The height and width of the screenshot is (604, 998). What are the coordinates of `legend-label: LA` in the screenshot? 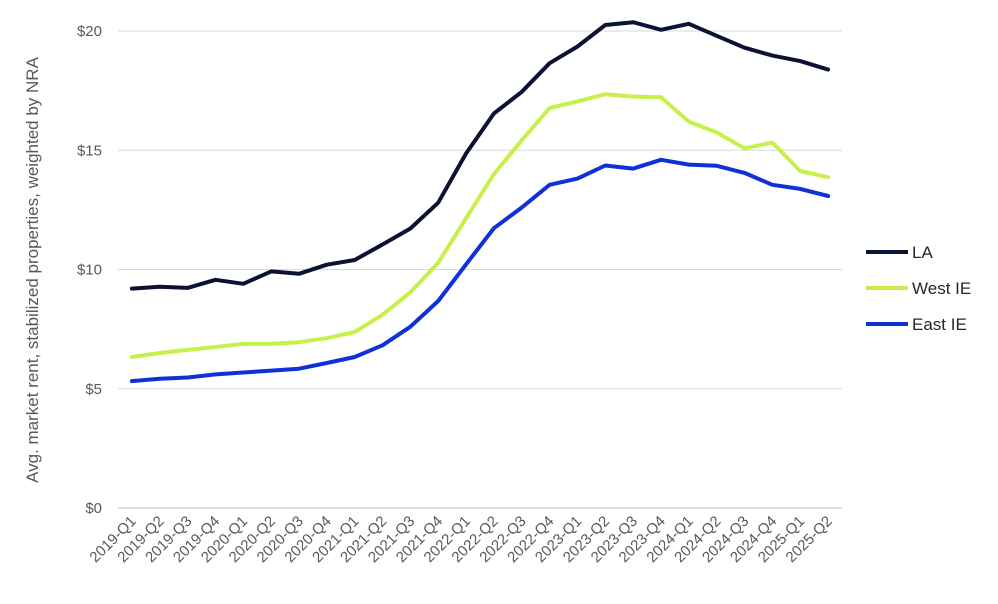 It's located at (922, 252).